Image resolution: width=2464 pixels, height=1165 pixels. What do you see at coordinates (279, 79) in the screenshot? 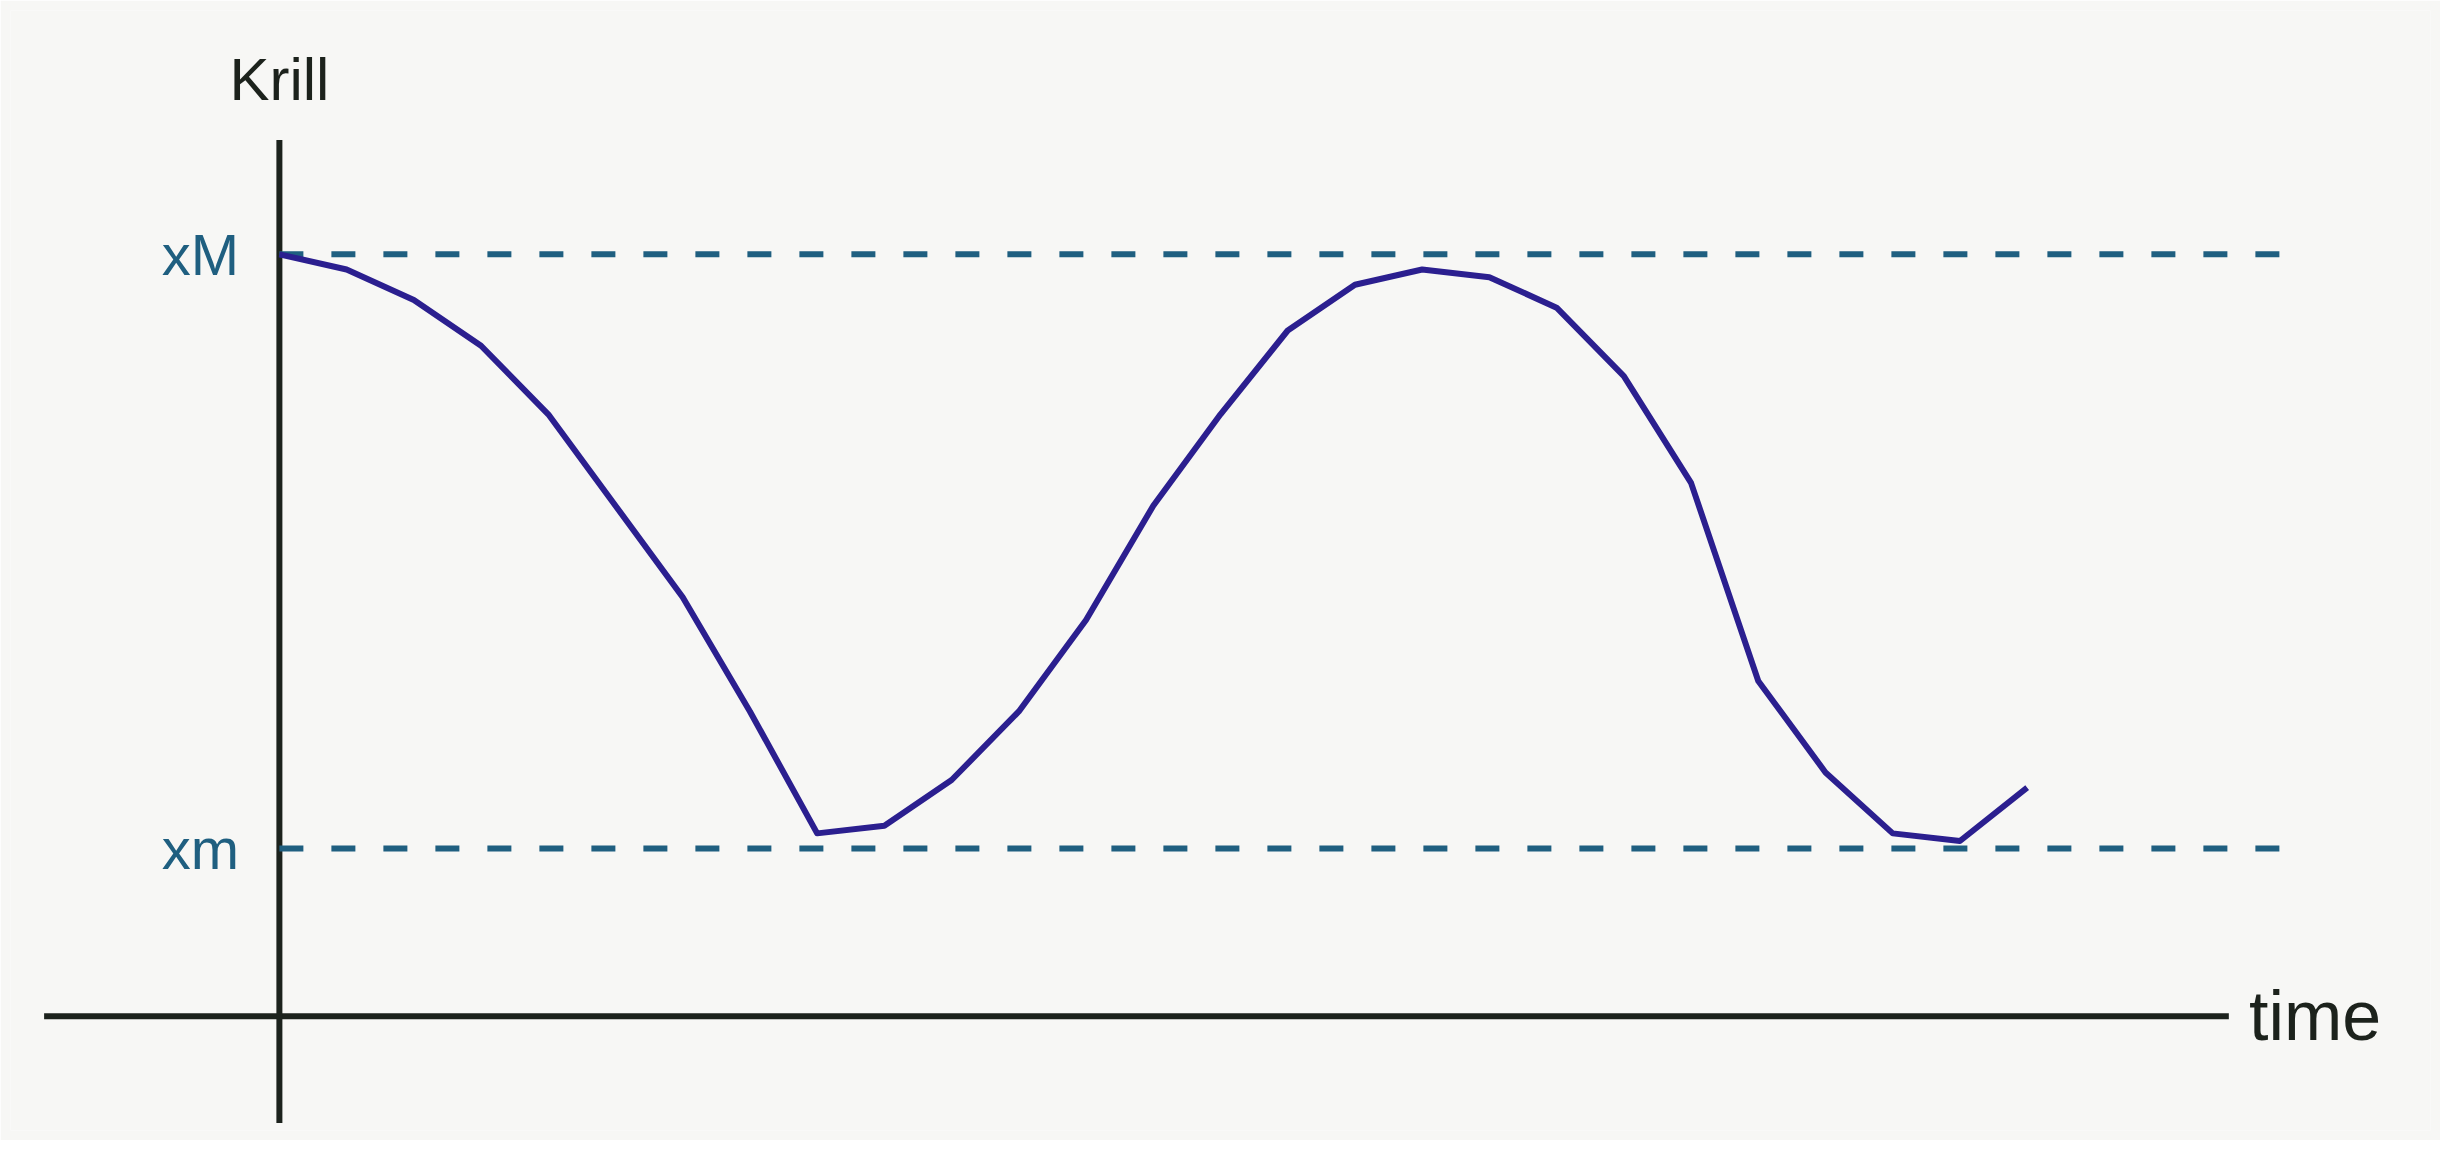
I see `y-axis-title: Krill` at bounding box center [279, 79].